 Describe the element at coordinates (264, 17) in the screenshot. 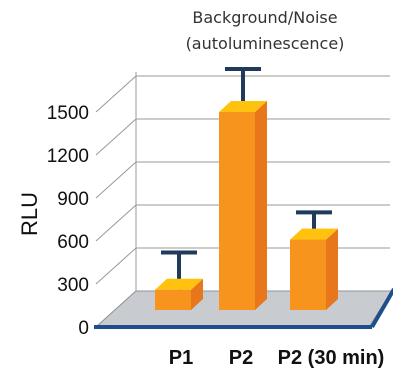

I see `chart-title-line1: Background/Noise` at that location.